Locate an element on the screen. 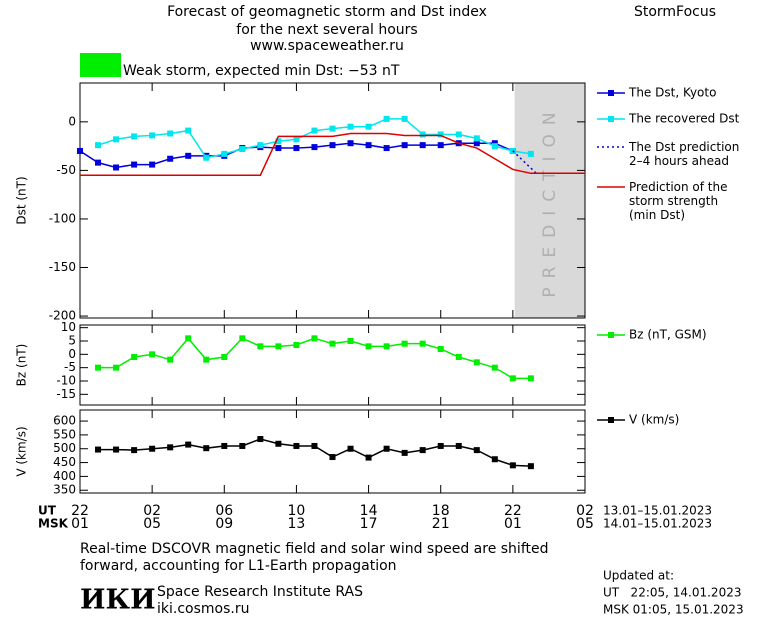 Image resolution: width=760 pixels, height=620 pixels. y-tick-label: -200 is located at coordinates (62, 316).